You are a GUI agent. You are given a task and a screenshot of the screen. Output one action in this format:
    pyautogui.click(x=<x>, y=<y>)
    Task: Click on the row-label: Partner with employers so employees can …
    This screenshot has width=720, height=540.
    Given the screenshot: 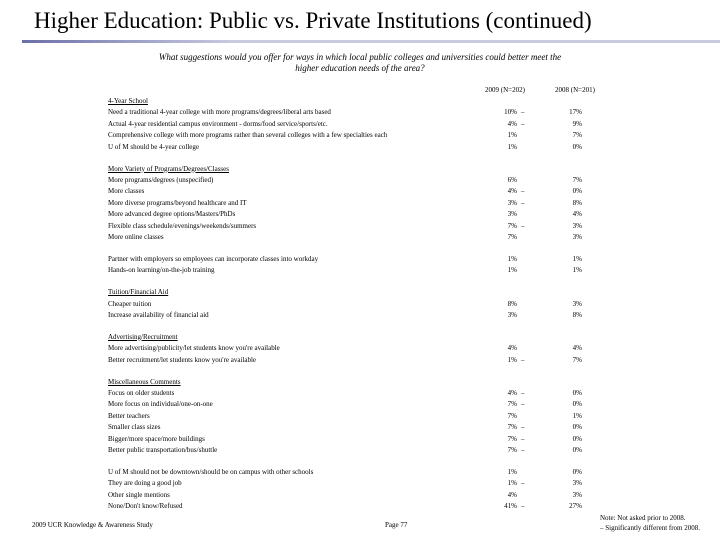 What is the action you would take?
    pyautogui.click(x=213, y=258)
    